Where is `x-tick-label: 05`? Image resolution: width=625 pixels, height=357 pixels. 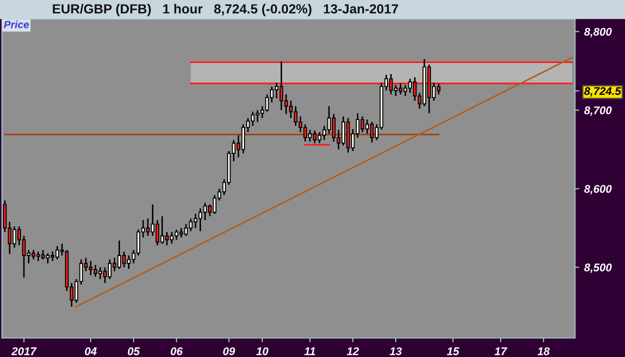 x-tick-label: 05 is located at coordinates (134, 351).